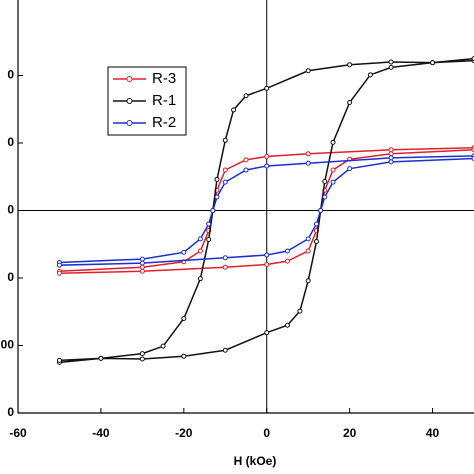 The width and height of the screenshot is (474, 474). Describe the element at coordinates (164, 78) in the screenshot. I see `legend-label: R-3` at that location.